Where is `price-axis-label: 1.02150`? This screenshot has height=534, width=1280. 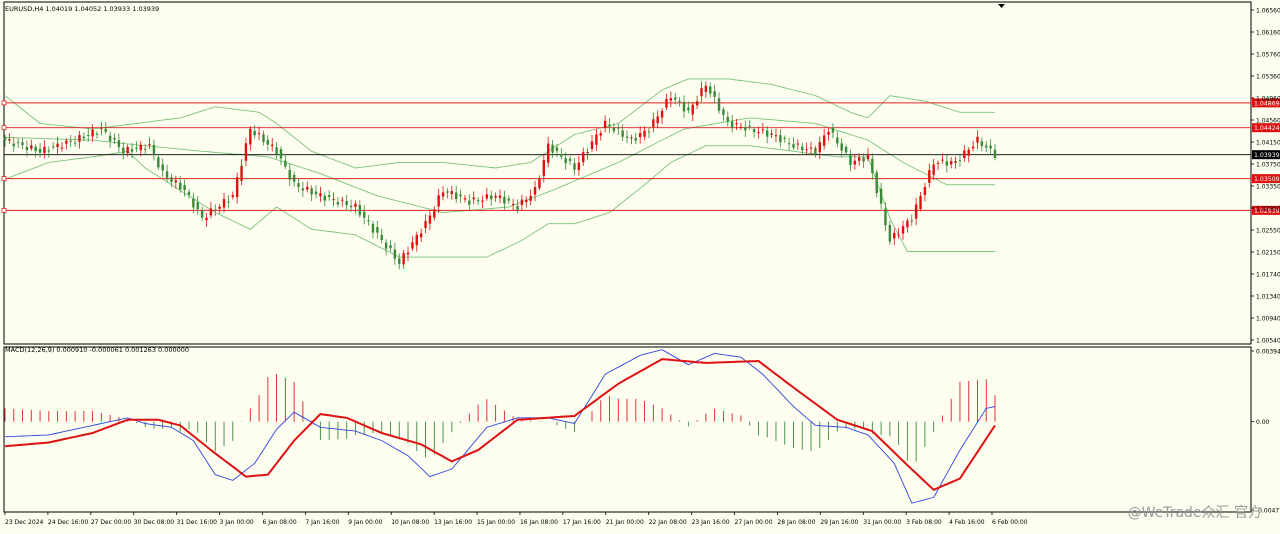 price-axis-label: 1.02150 is located at coordinates (1268, 253).